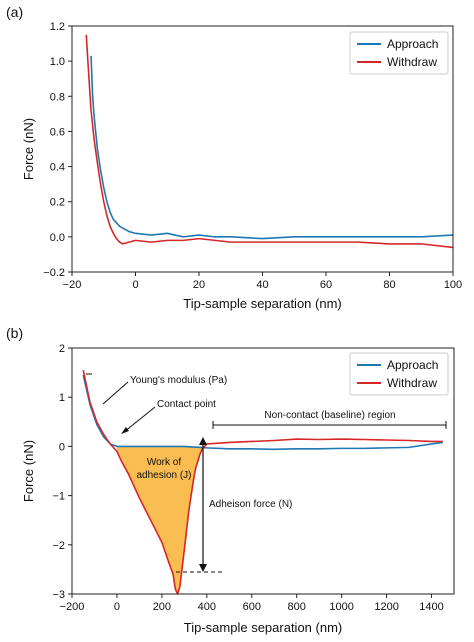  Describe the element at coordinates (62, 349) in the screenshot. I see `panel-b-y-tick-label: 2` at that location.